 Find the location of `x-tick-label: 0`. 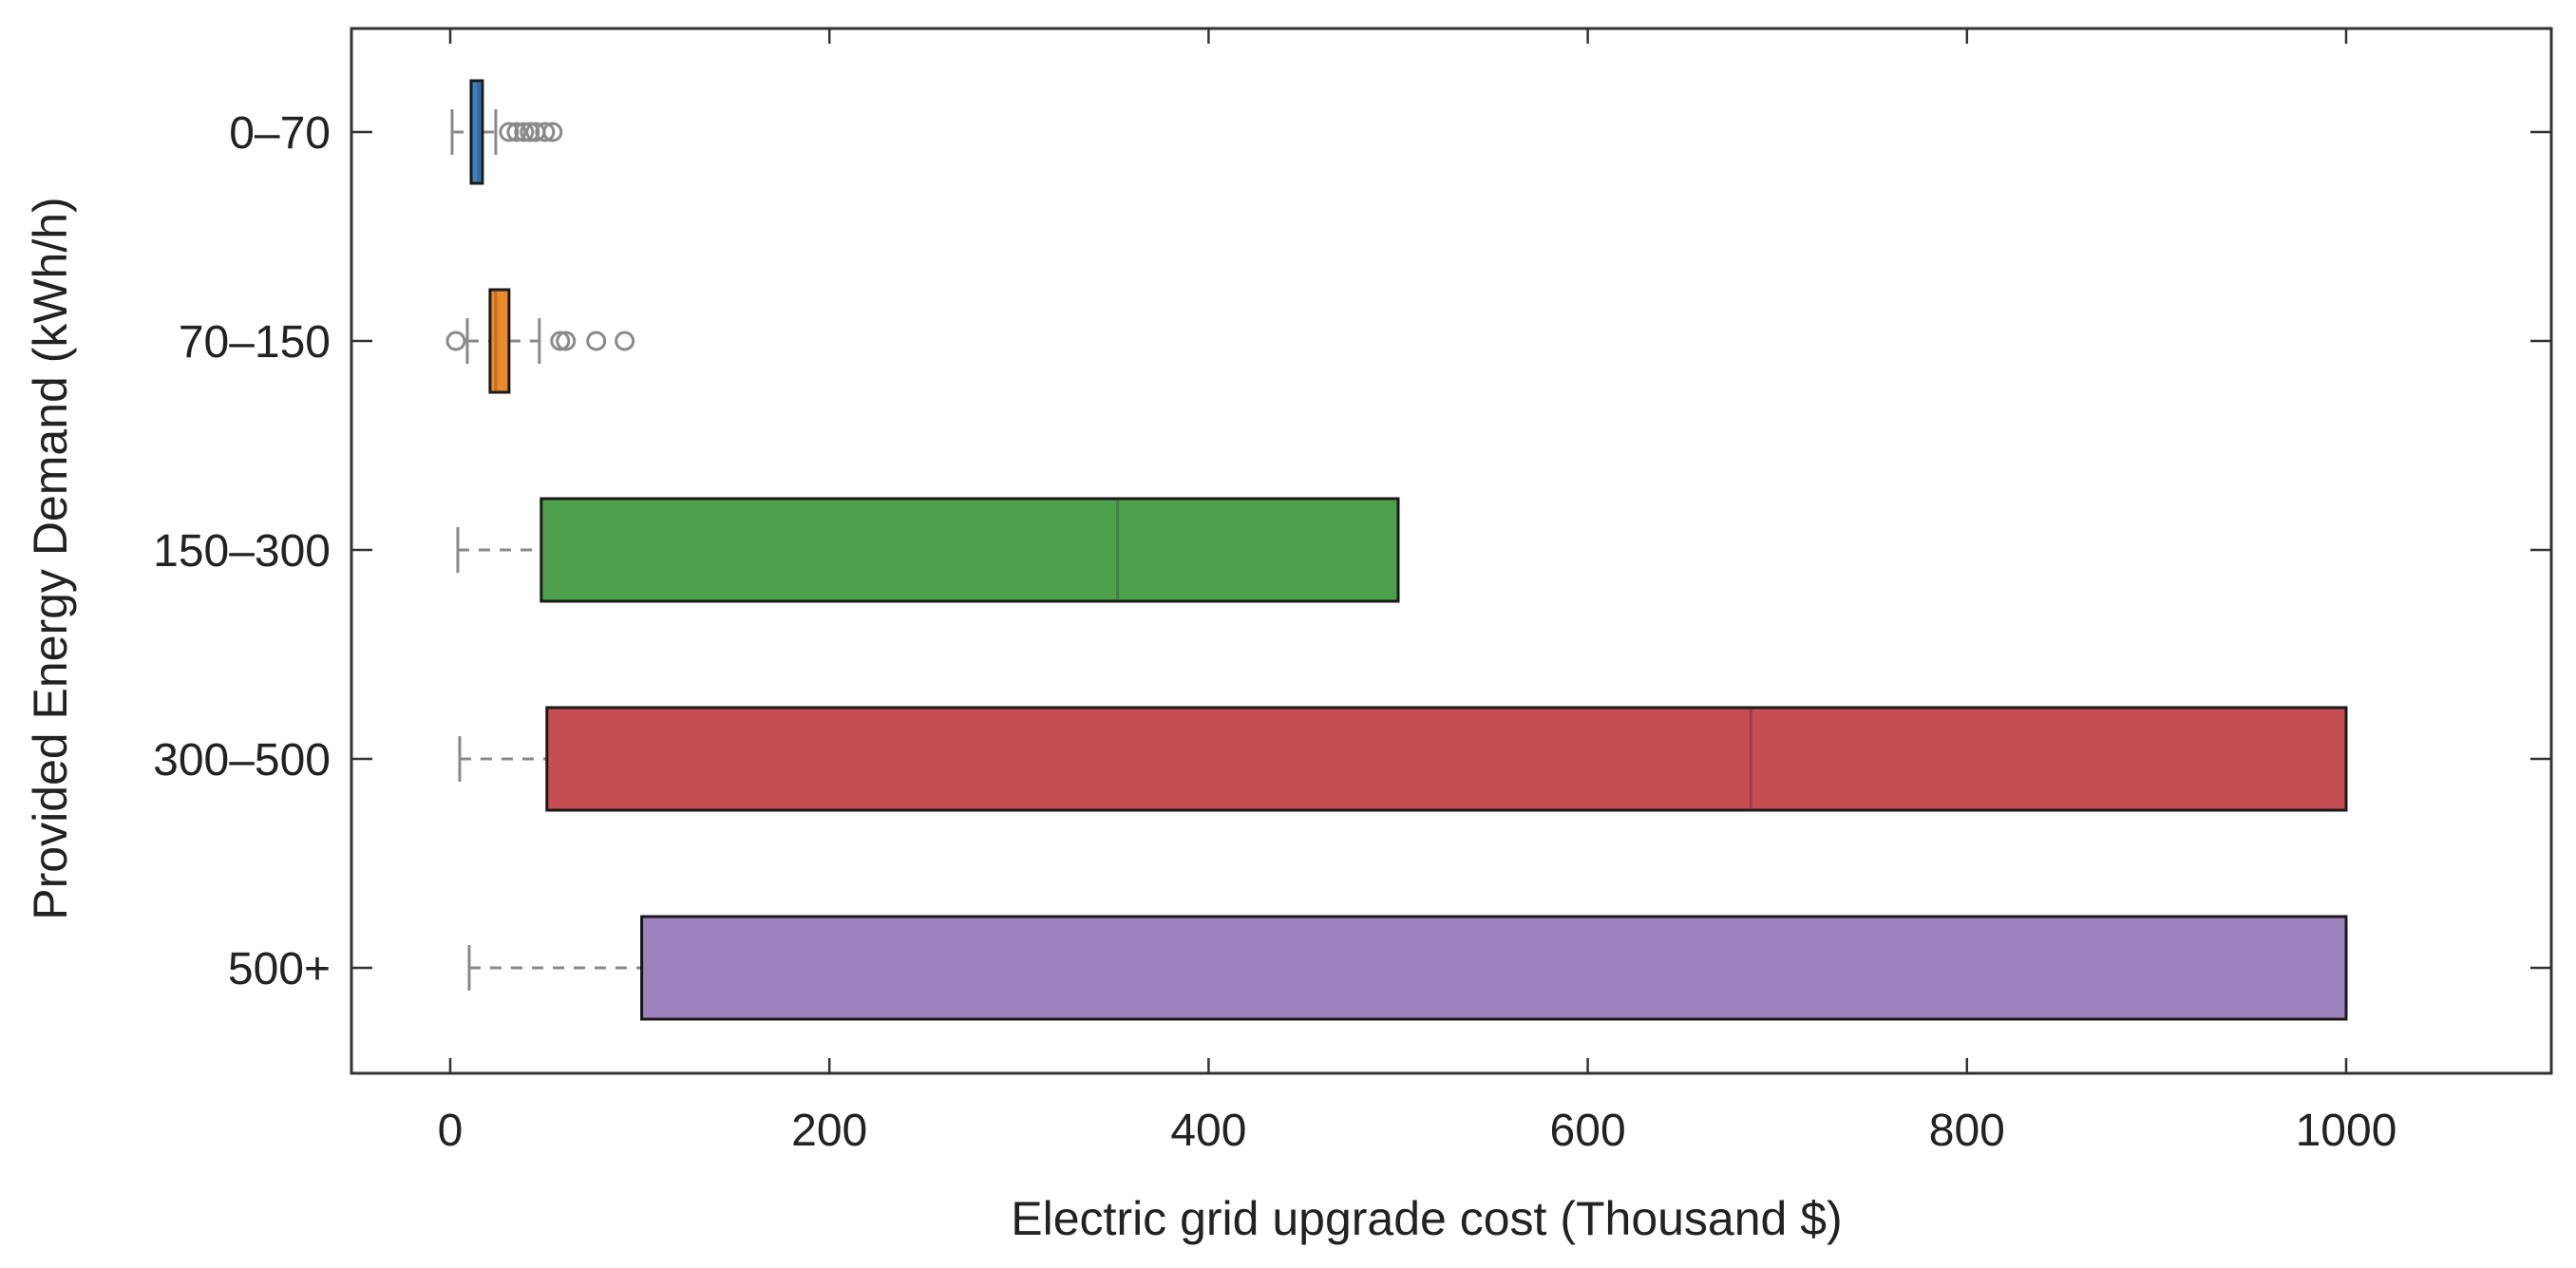

x-tick-label: 0 is located at coordinates (451, 1131).